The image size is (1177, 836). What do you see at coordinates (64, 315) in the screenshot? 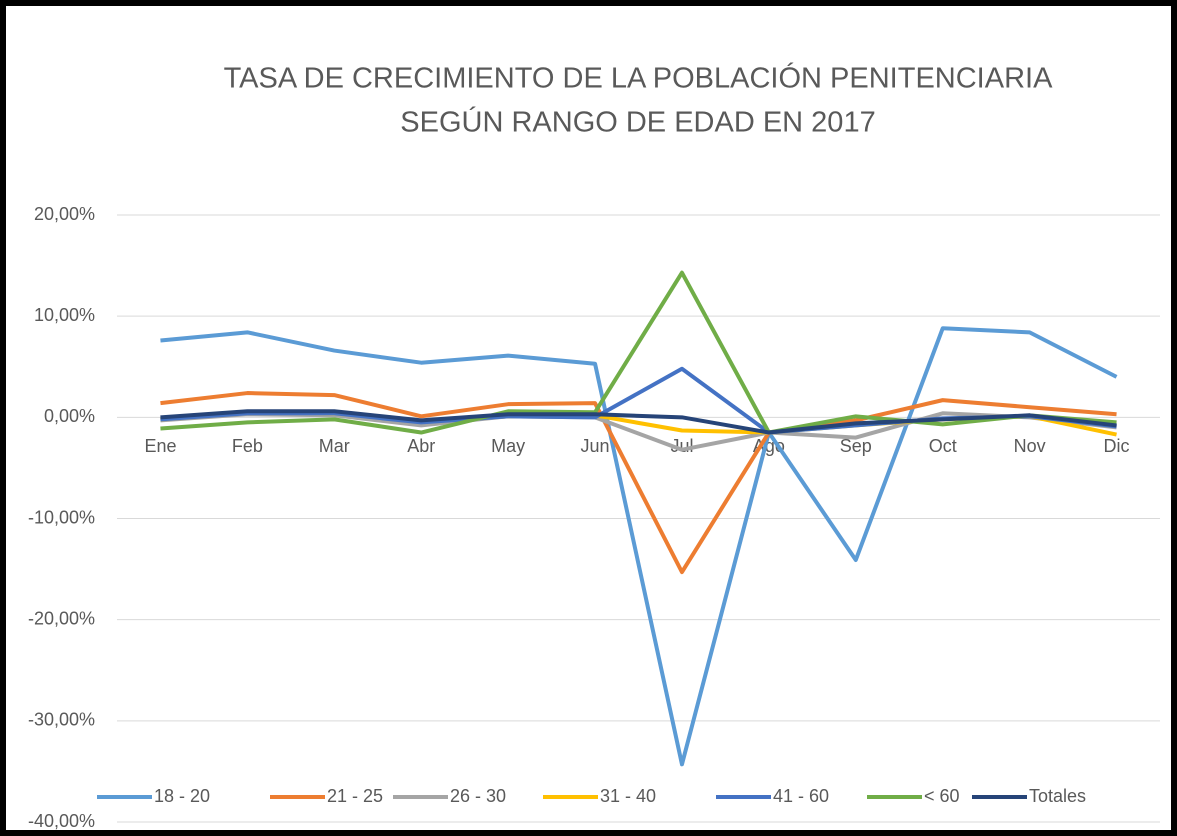
I see `y-tick-label: 10,00%` at bounding box center [64, 315].